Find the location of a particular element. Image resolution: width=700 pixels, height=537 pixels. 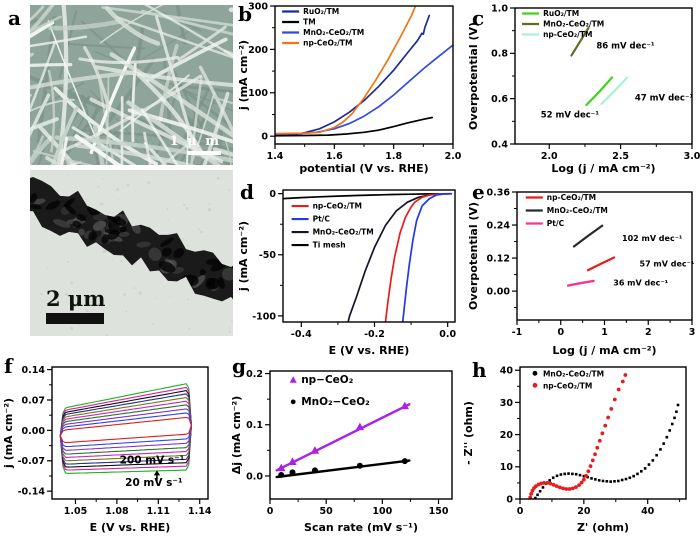

svg-text: 20 is located at coordinates (507, 435).